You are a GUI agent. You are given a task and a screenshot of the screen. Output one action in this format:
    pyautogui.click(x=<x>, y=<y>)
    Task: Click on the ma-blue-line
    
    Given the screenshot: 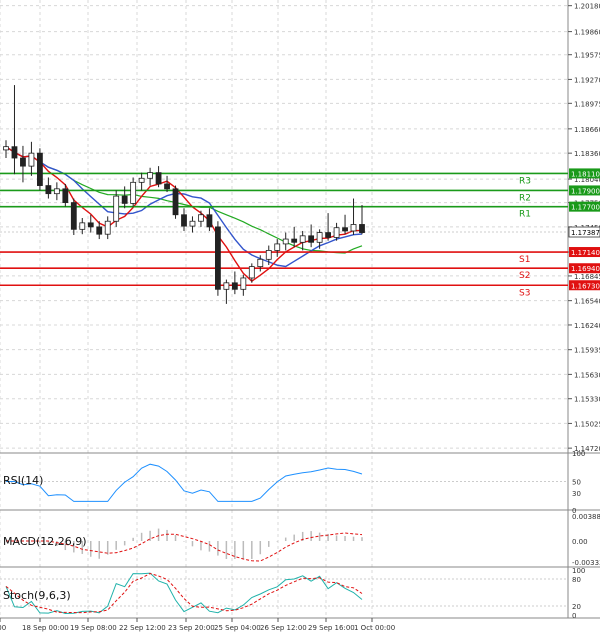 What is the action you would take?
    pyautogui.click(x=184, y=207)
    